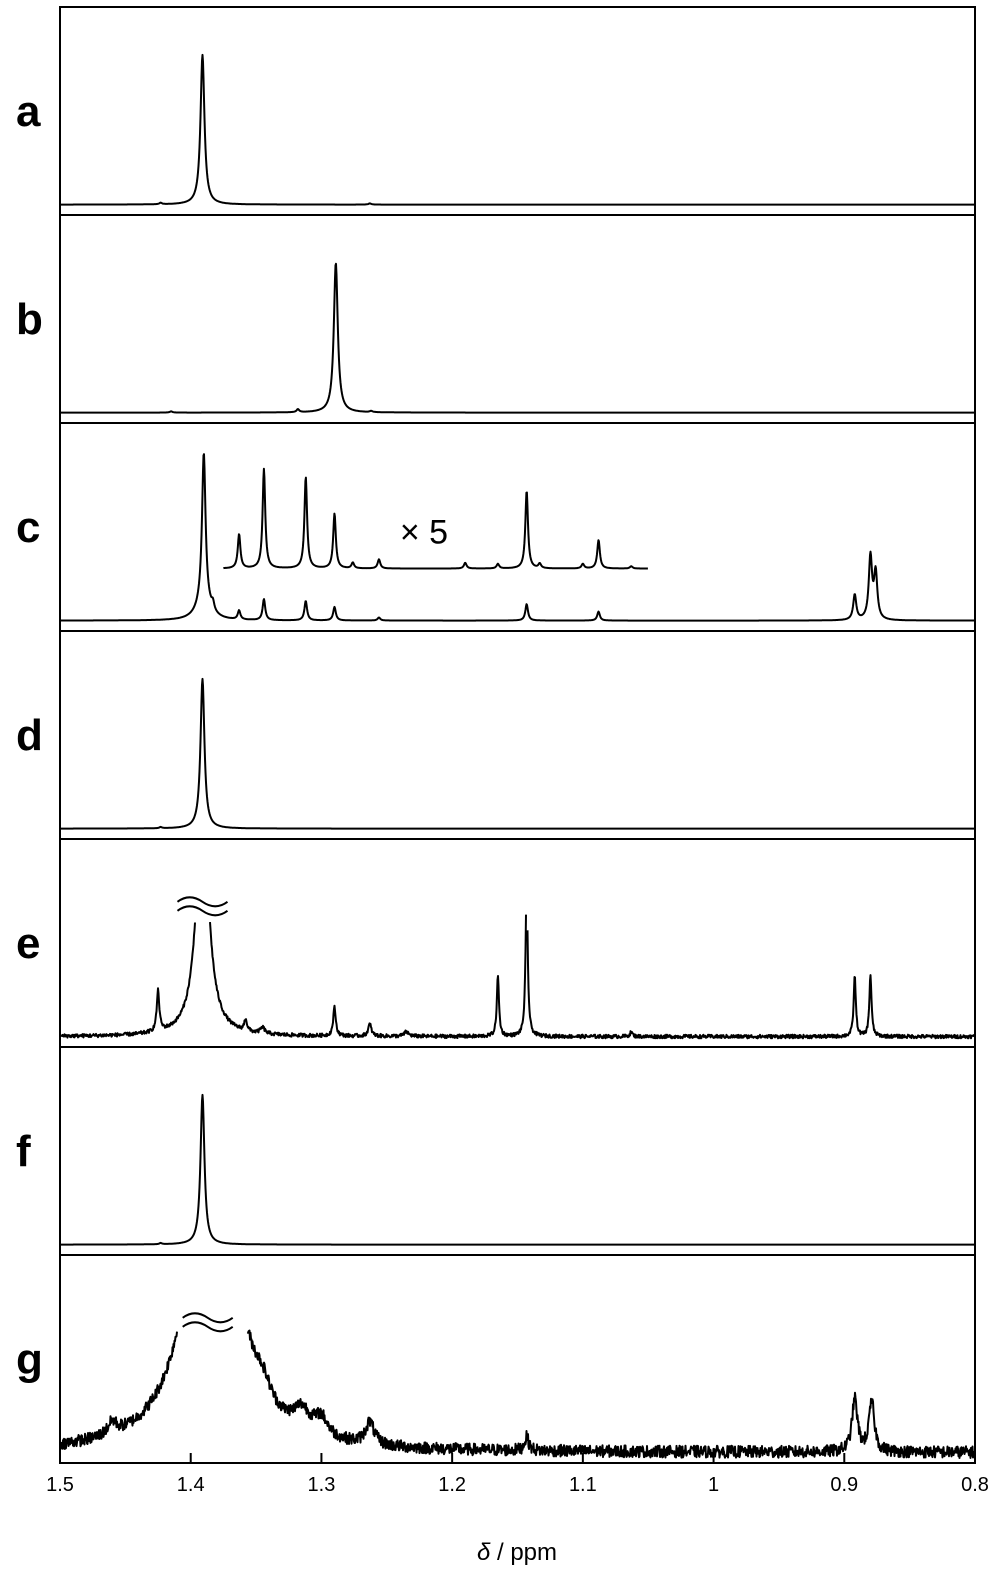 The width and height of the screenshot is (1000, 1571). Describe the element at coordinates (29, 319) in the screenshot. I see `panel-label-b: b` at that location.